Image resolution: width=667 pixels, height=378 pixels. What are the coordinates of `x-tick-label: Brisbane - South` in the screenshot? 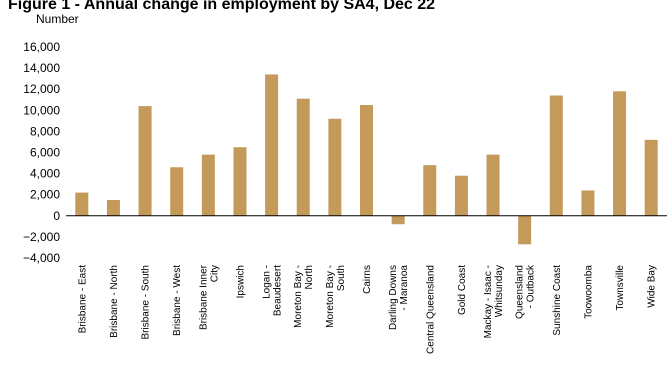 It's located at (146, 302).